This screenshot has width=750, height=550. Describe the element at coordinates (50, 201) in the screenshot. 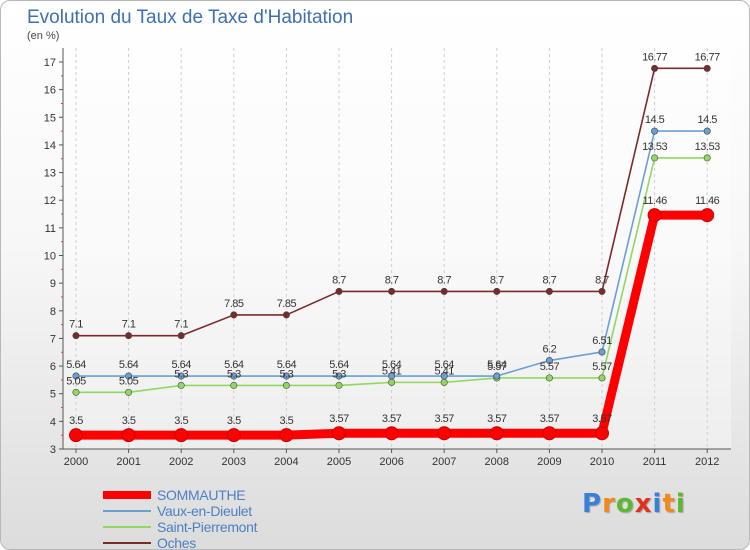

I see `y-tick-label: 12` at that location.